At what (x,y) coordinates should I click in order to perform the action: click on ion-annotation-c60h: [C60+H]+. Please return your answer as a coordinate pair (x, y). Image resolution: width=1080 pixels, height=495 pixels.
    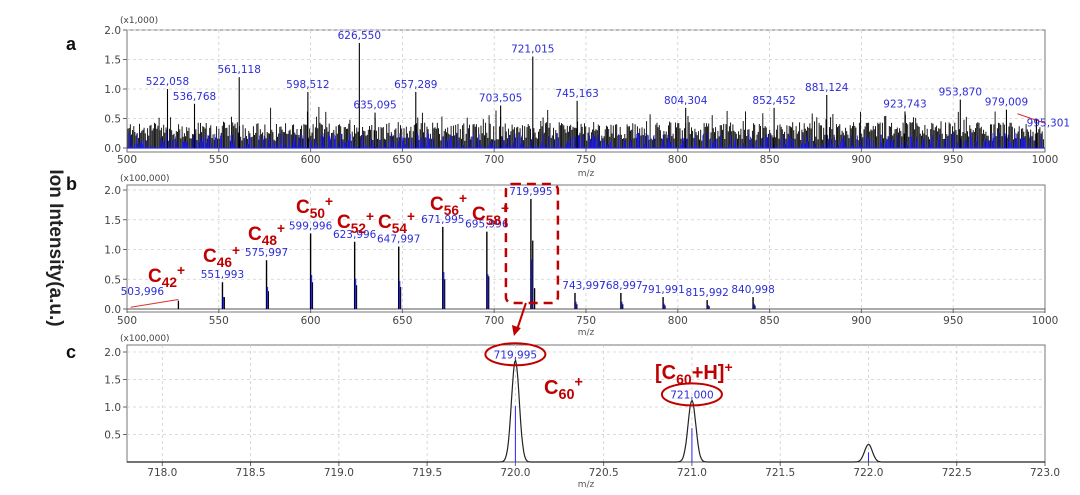
    Looking at the image, I should click on (694, 373).